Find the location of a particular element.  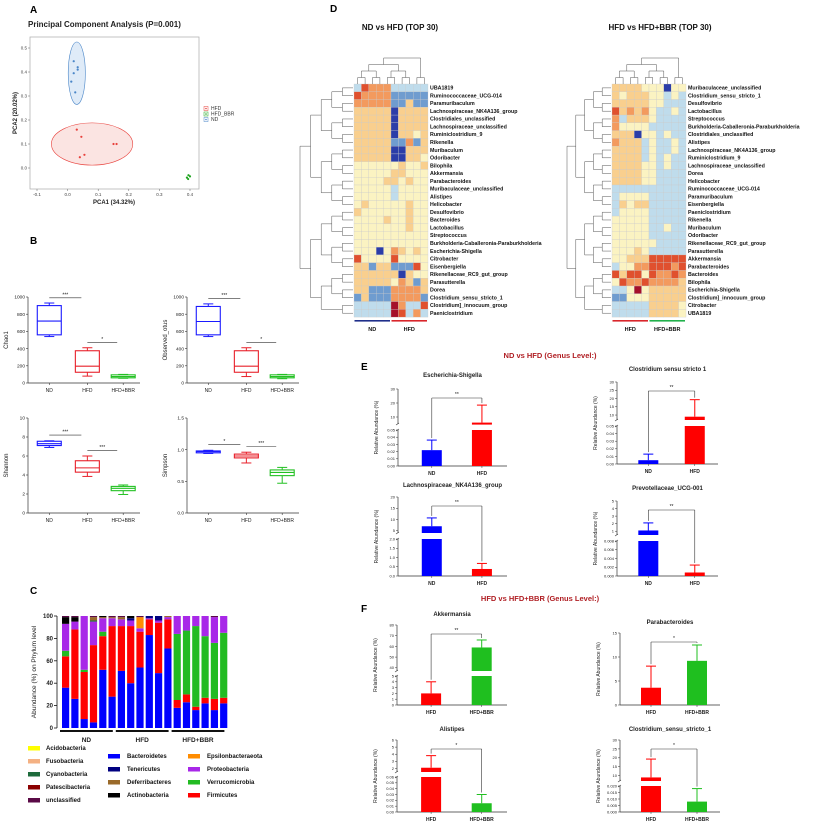

x-tick-label: HFD is located at coordinates (87, 391).